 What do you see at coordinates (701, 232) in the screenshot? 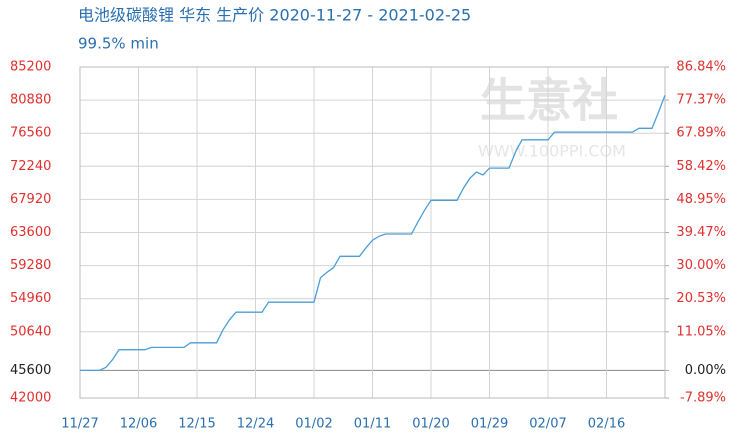
I see `y2-tick-label: 39.47%` at bounding box center [701, 232].